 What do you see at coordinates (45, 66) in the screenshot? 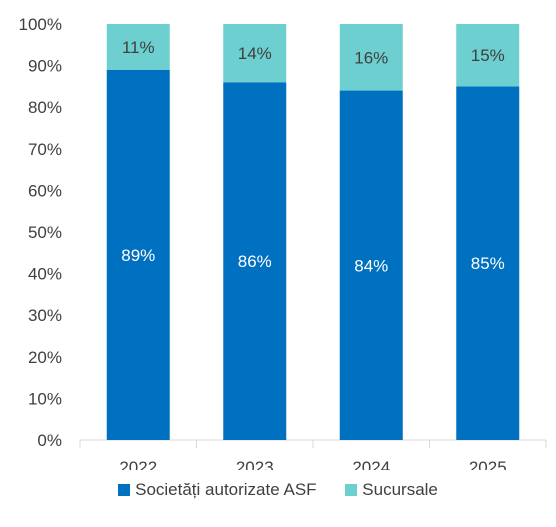
I see `y-tick-label: 90%` at bounding box center [45, 66].